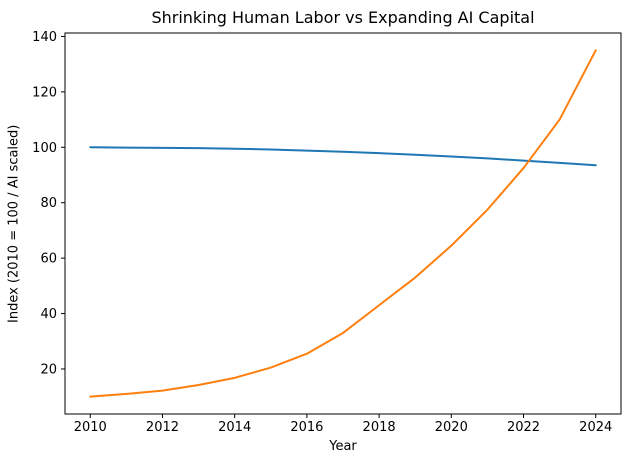 Image resolution: width=630 pixels, height=470 pixels. What do you see at coordinates (44, 37) in the screenshot?
I see `y-tick-label: 140` at bounding box center [44, 37].